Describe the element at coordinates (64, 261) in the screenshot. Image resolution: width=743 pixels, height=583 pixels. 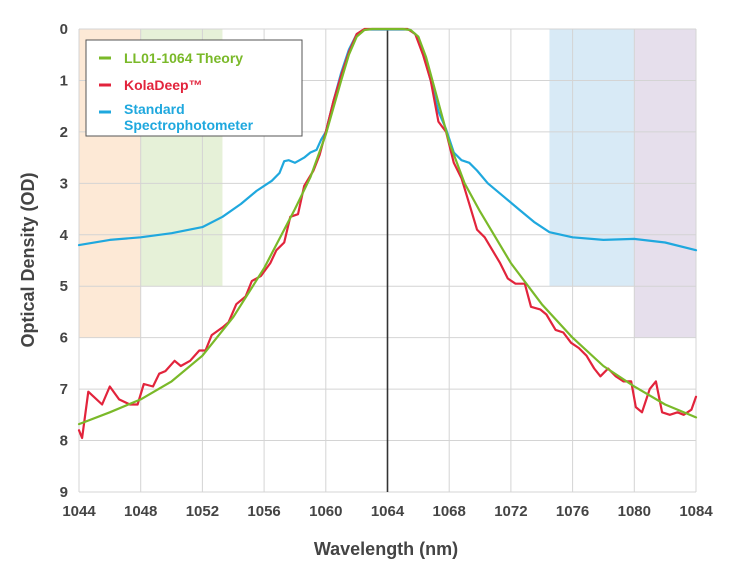
I see `y-axis-tick-labels: 0 1 2 3 4 5 6 7 8 9` at that location.